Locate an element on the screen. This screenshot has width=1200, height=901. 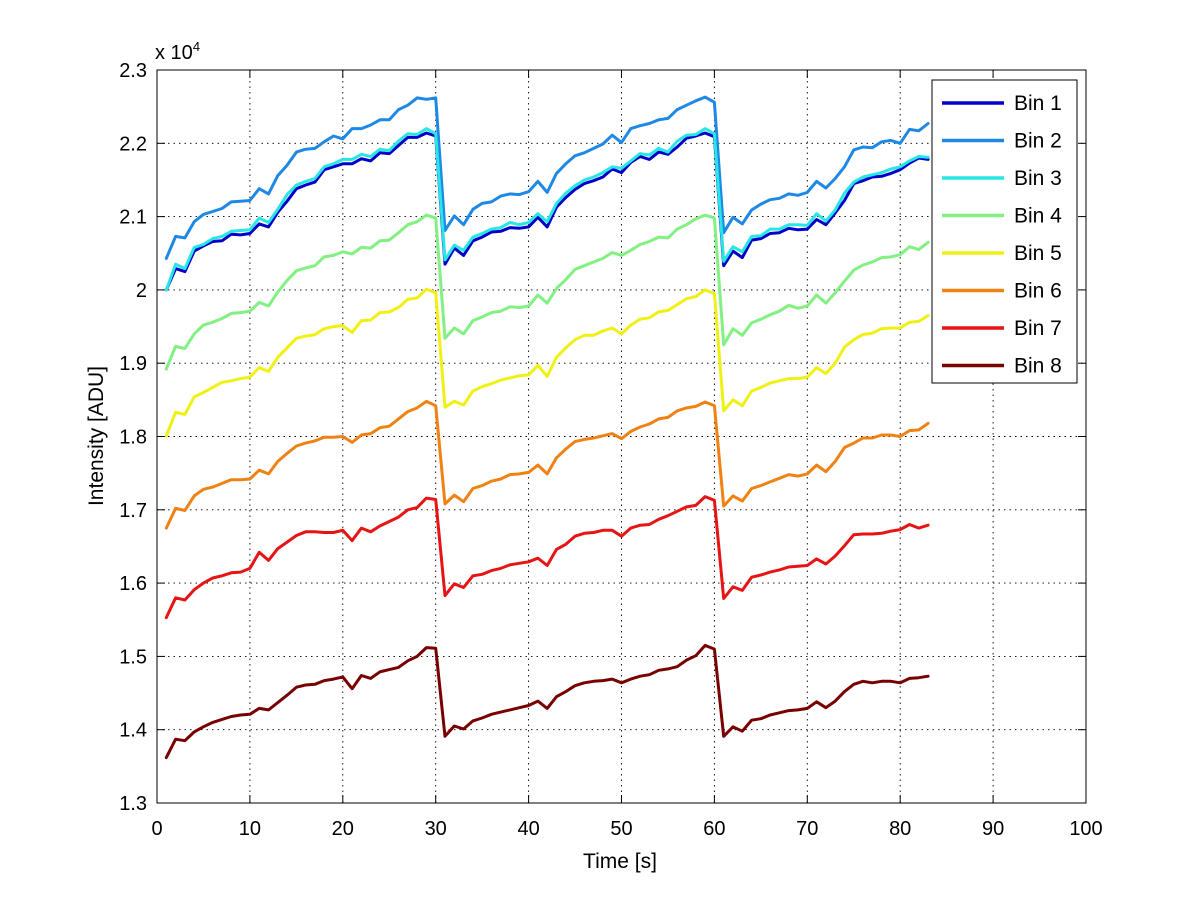
x-tick-label: 70 is located at coordinates (807, 829).